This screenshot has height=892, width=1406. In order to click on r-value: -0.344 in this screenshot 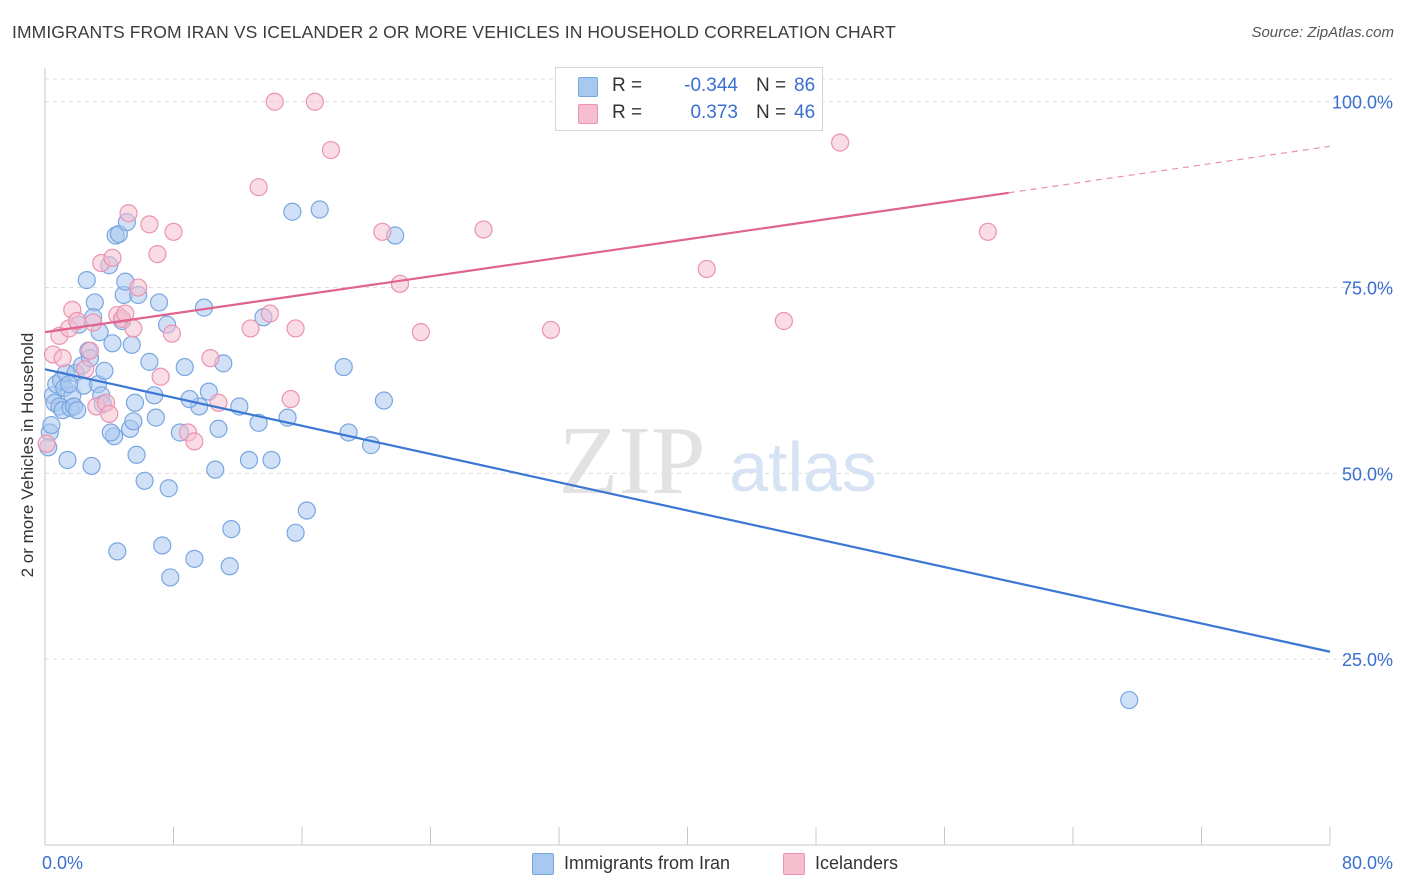, I will do `click(711, 85)`.